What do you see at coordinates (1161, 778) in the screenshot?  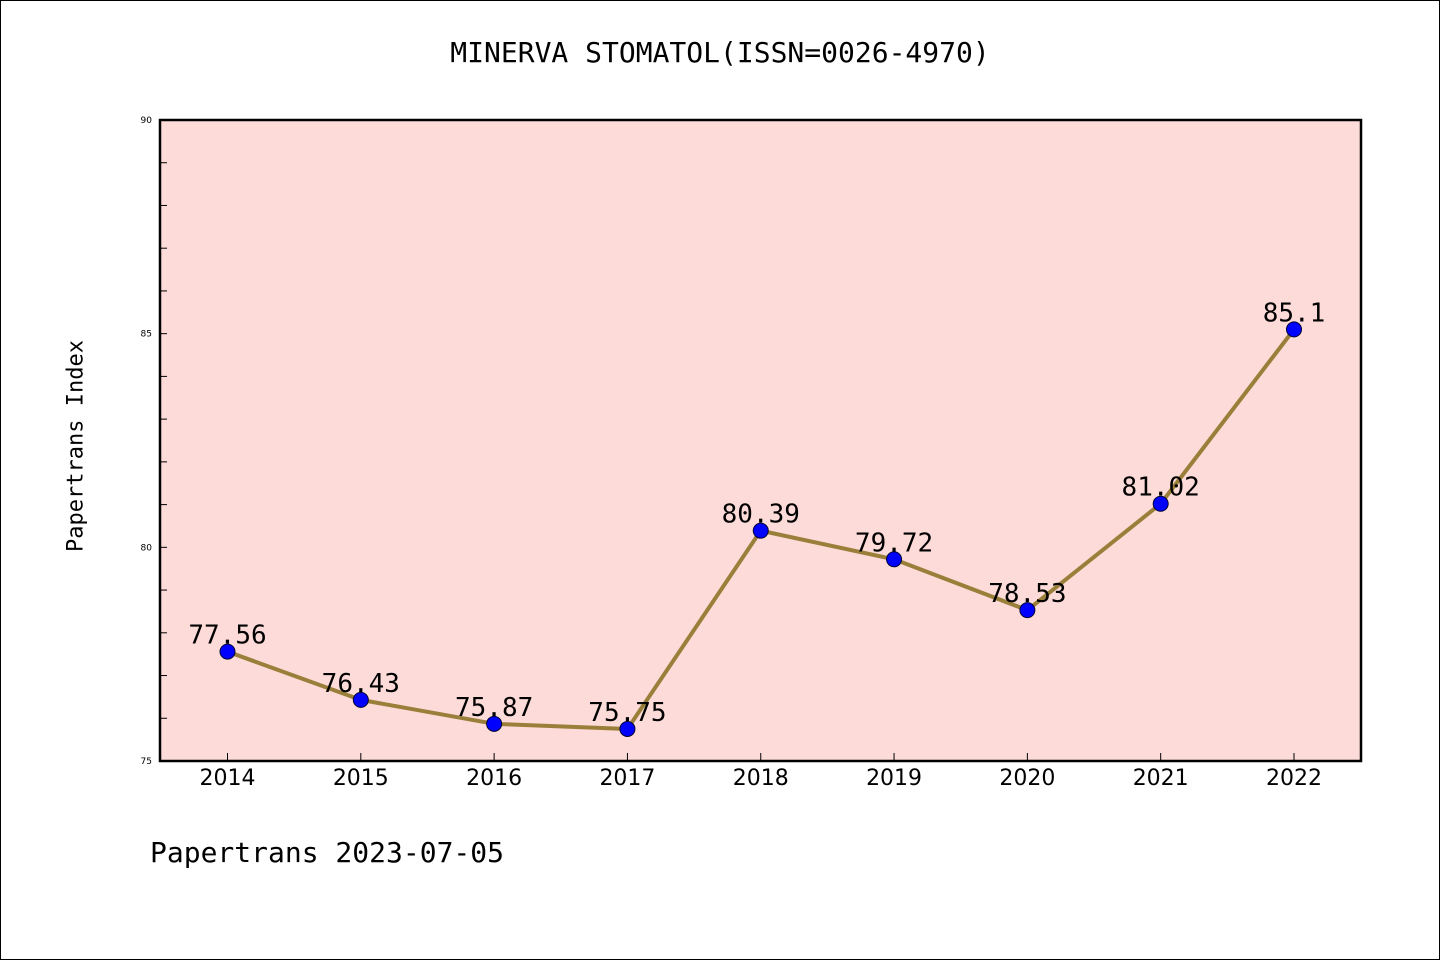 I see `x-tick-label: 2021` at bounding box center [1161, 778].